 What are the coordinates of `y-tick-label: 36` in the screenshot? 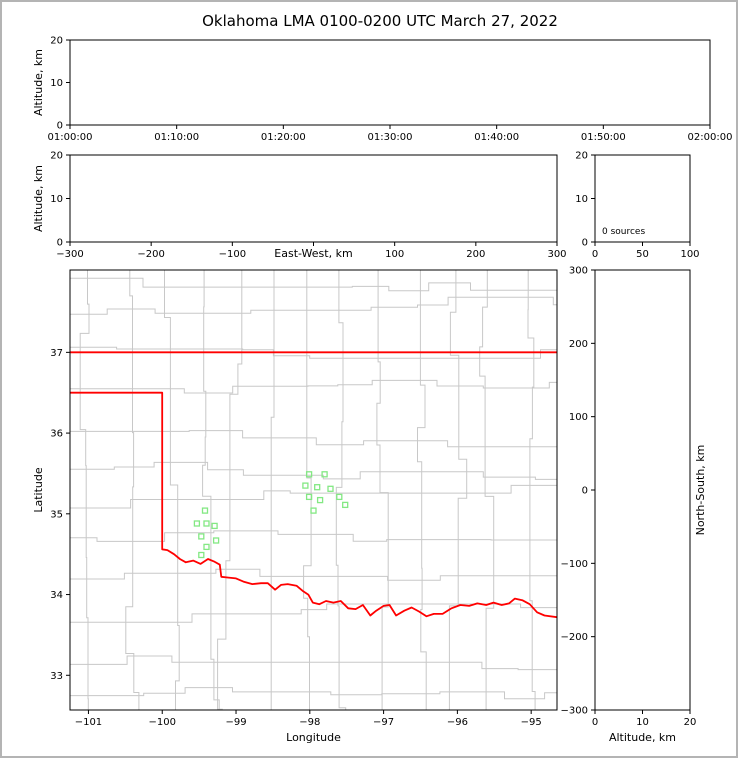 It's located at (56, 434).